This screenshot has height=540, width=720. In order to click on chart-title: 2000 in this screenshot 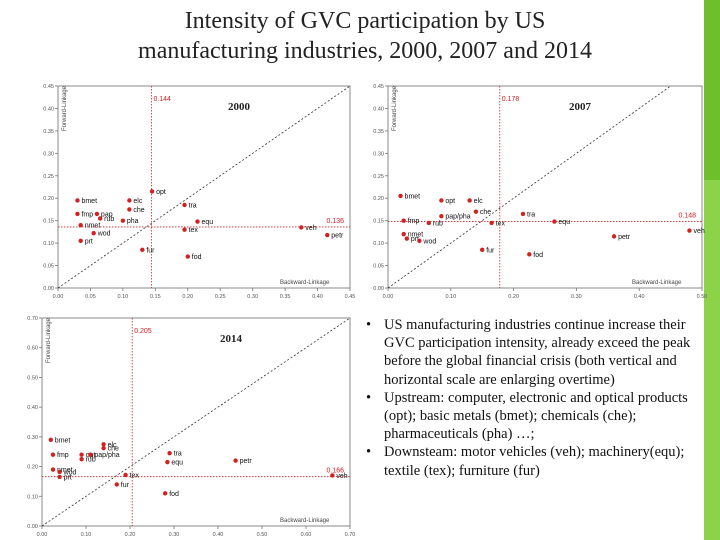, I will do `click(239, 107)`.